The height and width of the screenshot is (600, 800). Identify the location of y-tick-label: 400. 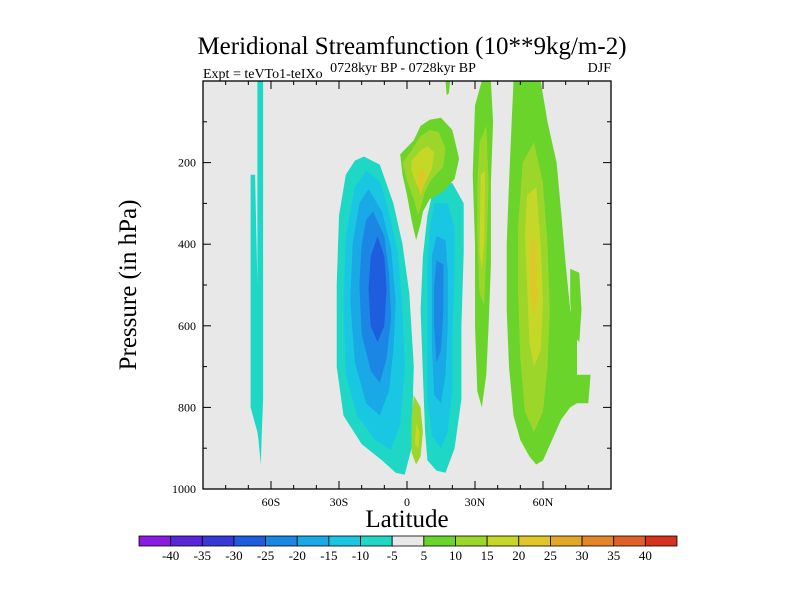
(187, 244).